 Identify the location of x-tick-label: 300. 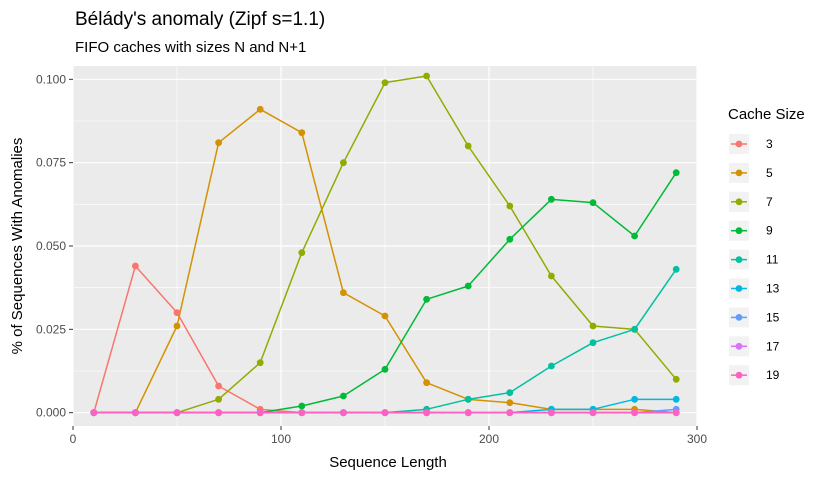
(697, 439).